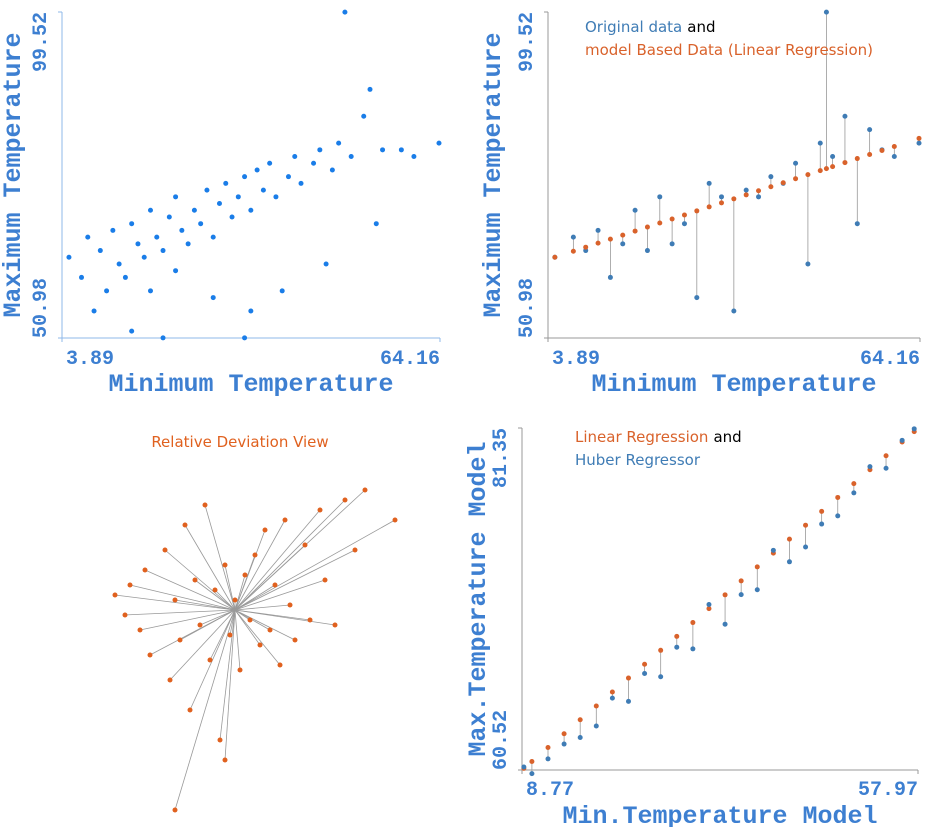 This screenshot has width=925, height=827. What do you see at coordinates (250, 384) in the screenshot?
I see `x-axis-title: Minimum Temperature` at bounding box center [250, 384].